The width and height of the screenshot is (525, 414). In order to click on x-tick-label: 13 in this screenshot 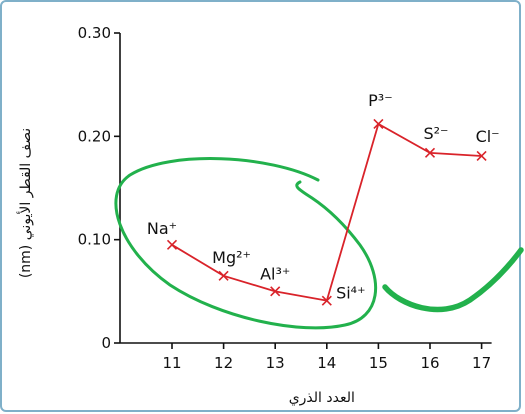, I will do `click(275, 363)`.